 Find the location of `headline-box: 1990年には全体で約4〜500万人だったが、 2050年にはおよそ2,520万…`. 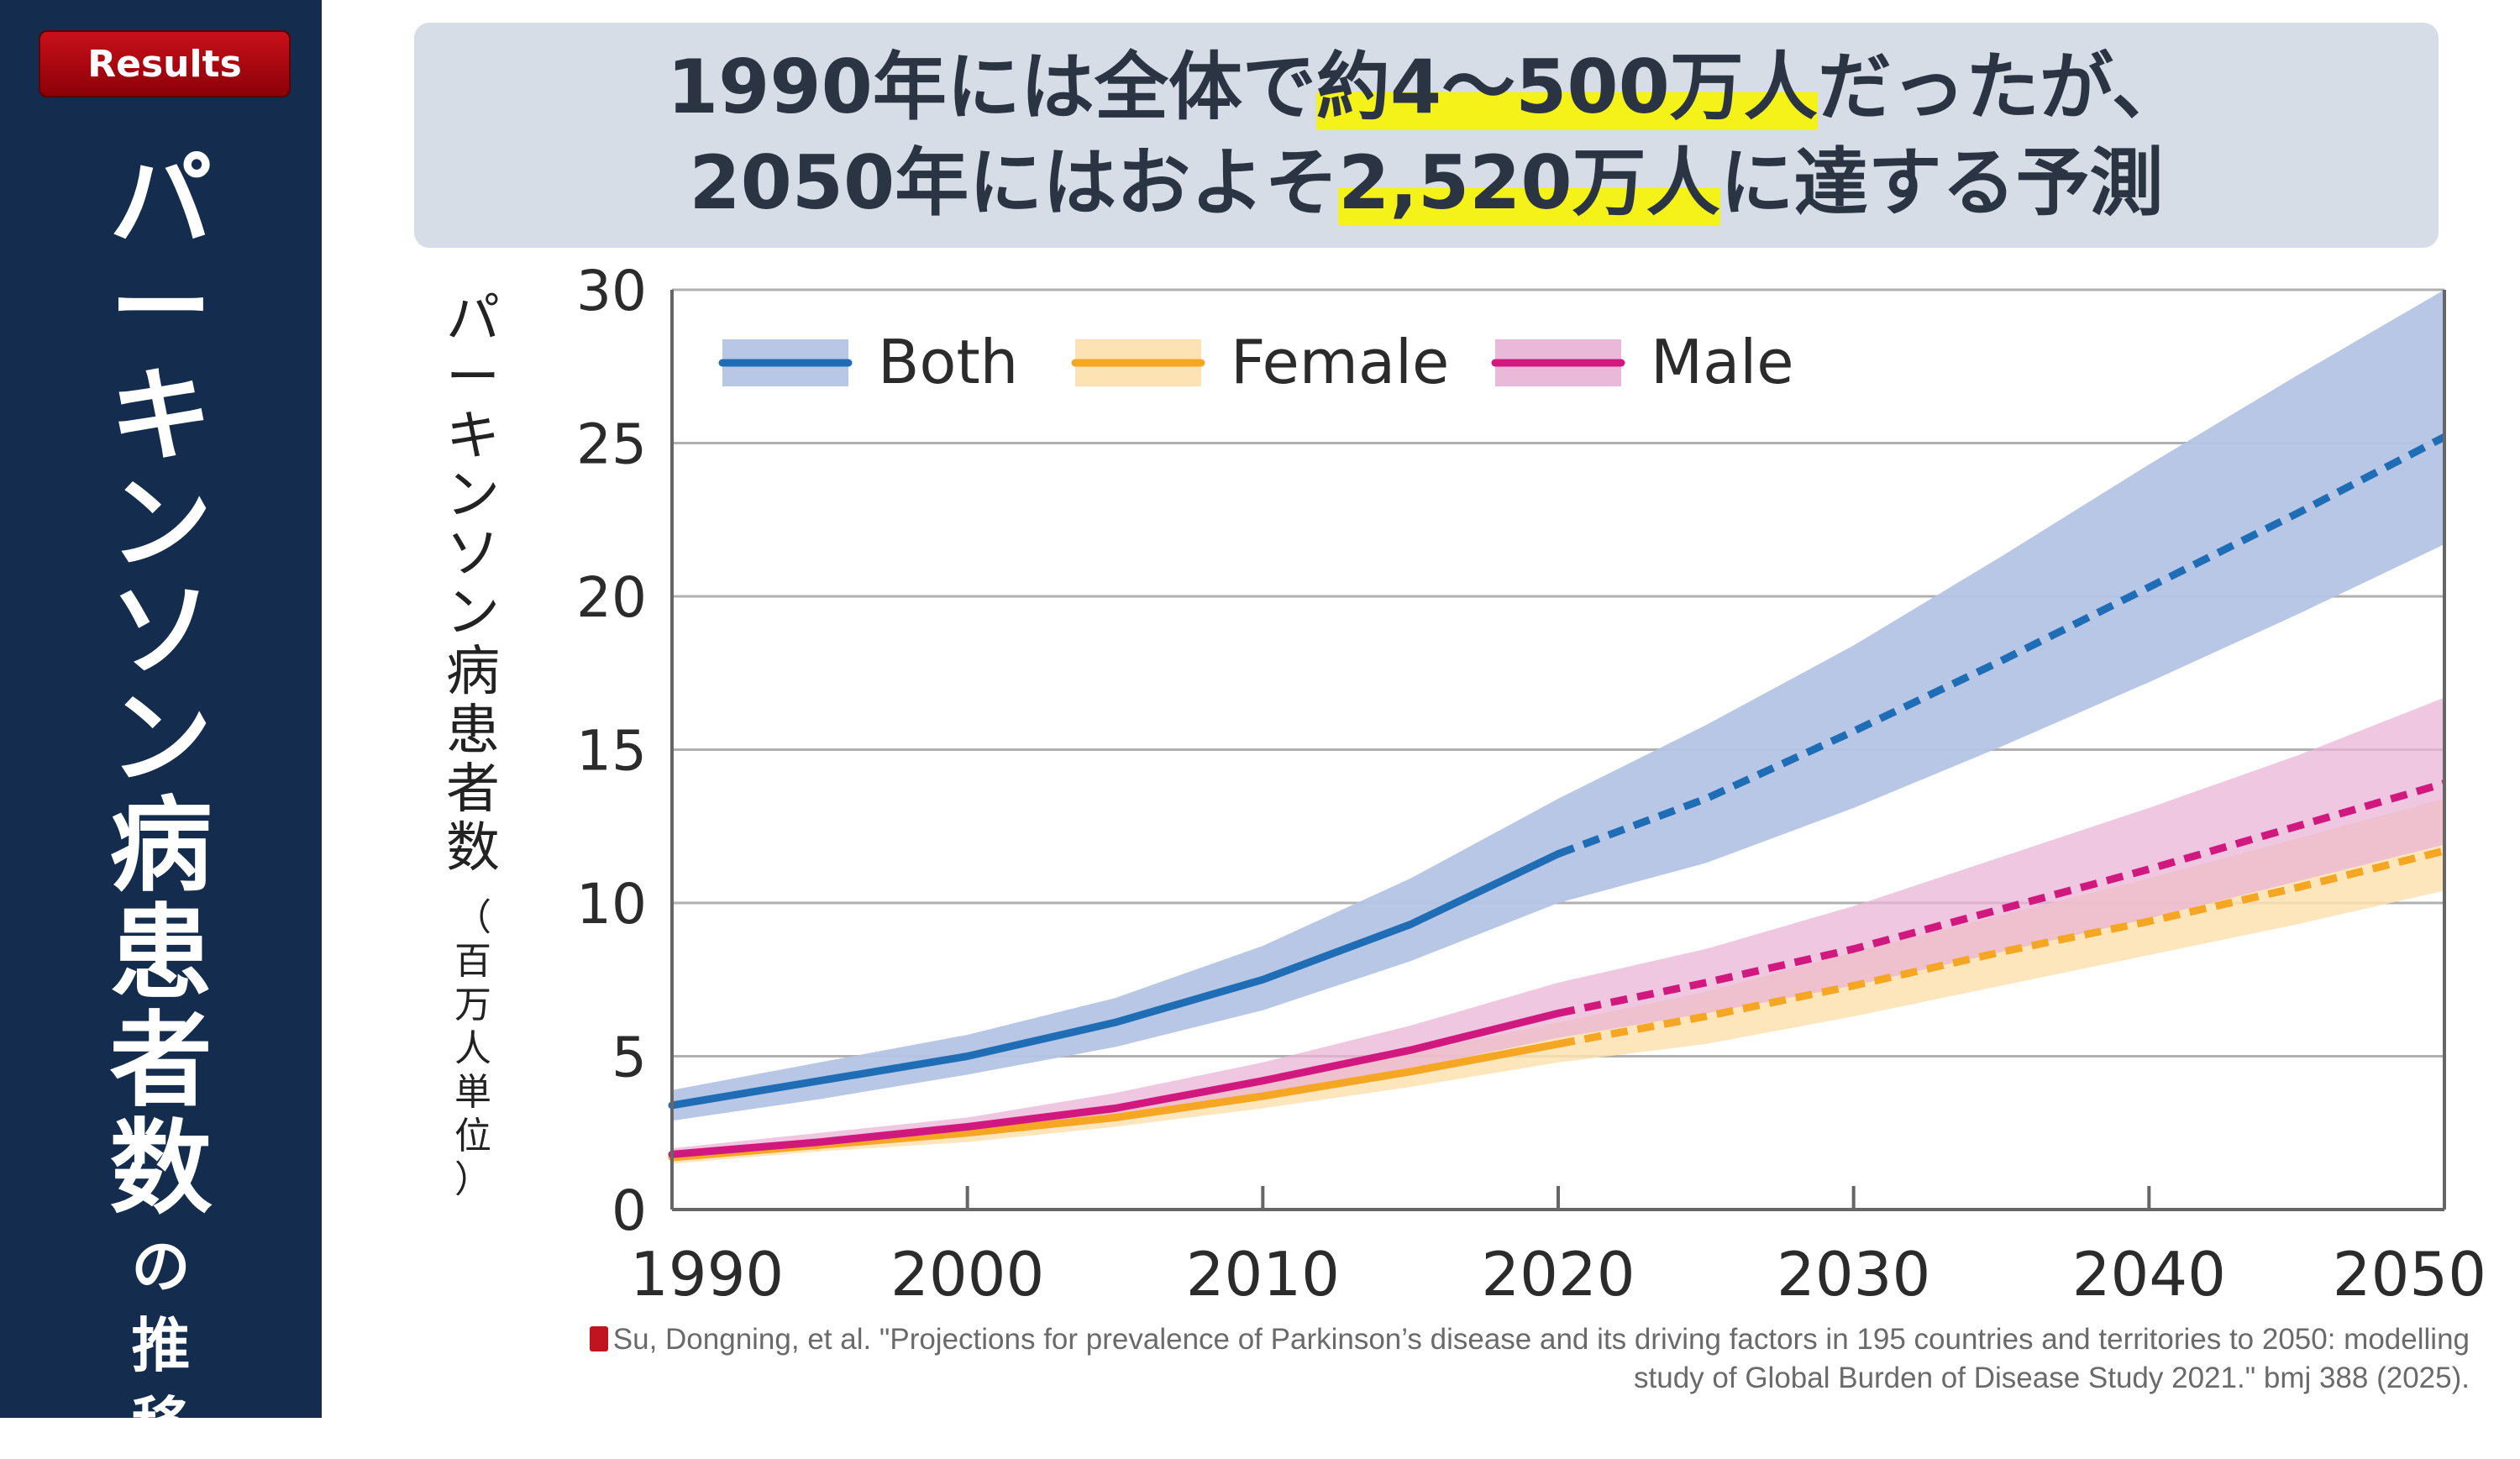

headline-box: 1990年には全体で約4〜500万人だったが、 2050年にはおよそ2,520万… is located at coordinates (1426, 135).